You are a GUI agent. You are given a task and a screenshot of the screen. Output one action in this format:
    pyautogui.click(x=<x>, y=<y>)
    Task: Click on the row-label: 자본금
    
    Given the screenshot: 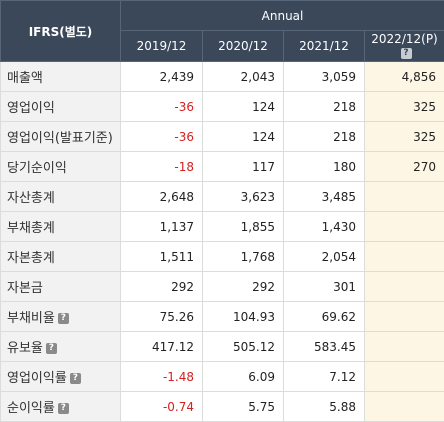 What is the action you would take?
    pyautogui.click(x=61, y=287)
    